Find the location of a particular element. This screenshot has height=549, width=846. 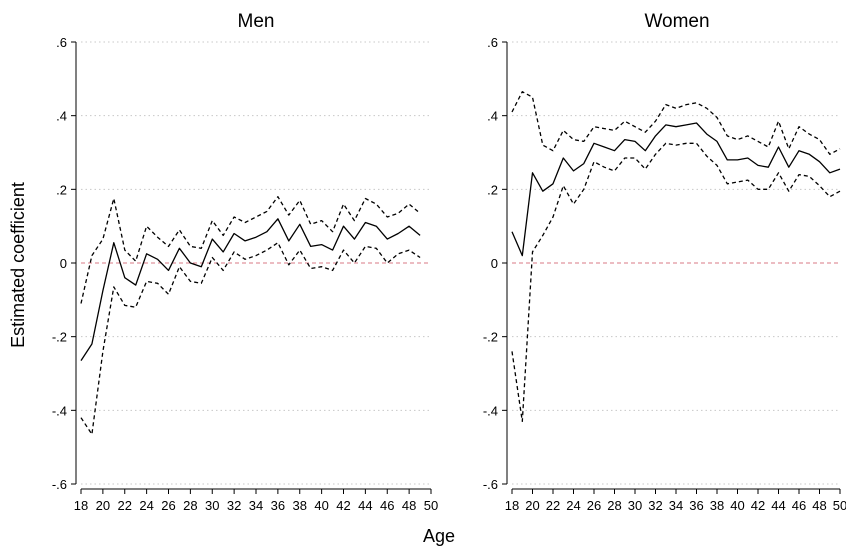

men-y-tick-label-6: .6 is located at coordinates (61, 42).